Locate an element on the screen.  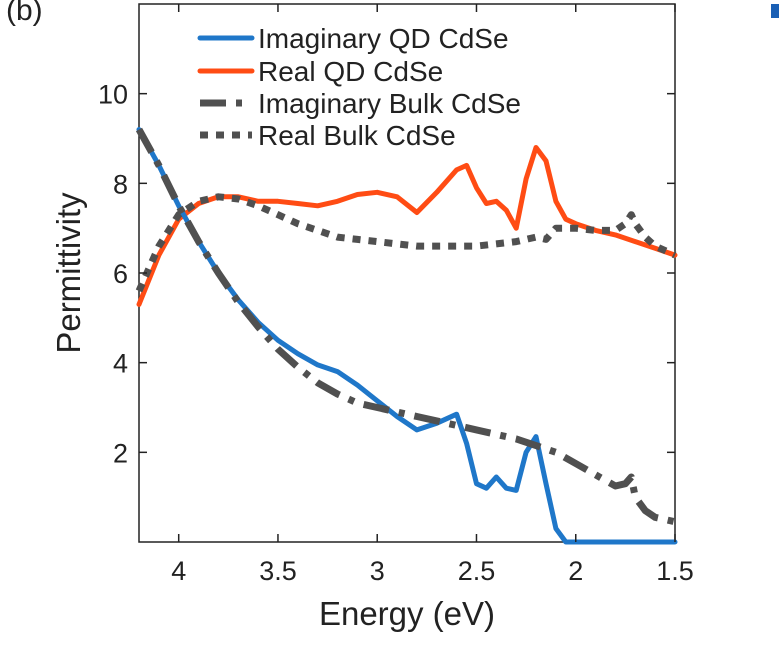
y-axis-label: Permittivity is located at coordinates (68, 273).